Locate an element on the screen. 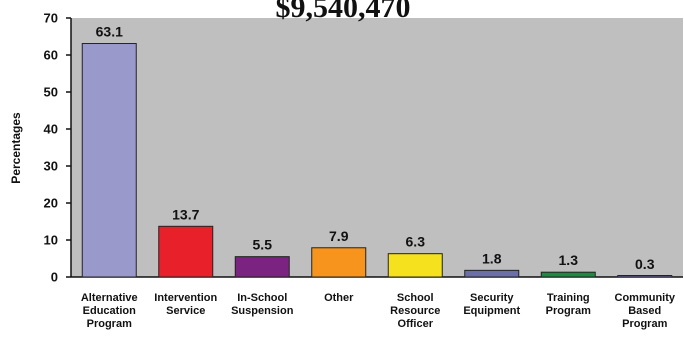 The height and width of the screenshot is (339, 684). y-tick-label: 70 is located at coordinates (51, 18).